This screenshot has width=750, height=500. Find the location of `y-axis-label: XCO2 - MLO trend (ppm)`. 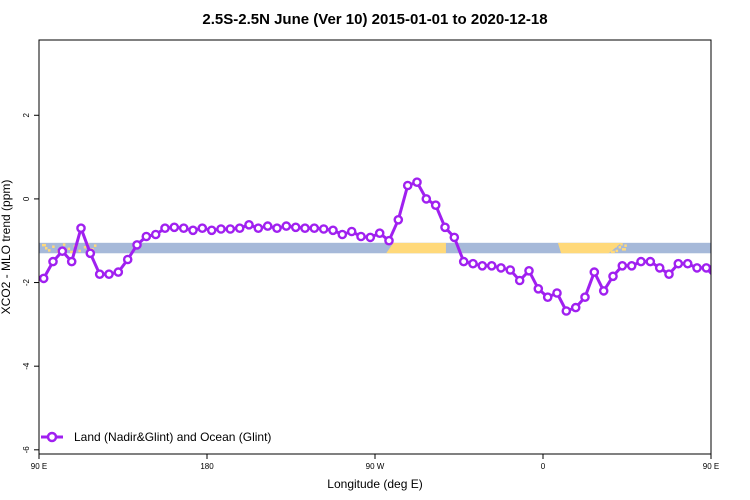

y-axis-label: XCO2 - MLO trend (ppm) is located at coordinates (6, 247).